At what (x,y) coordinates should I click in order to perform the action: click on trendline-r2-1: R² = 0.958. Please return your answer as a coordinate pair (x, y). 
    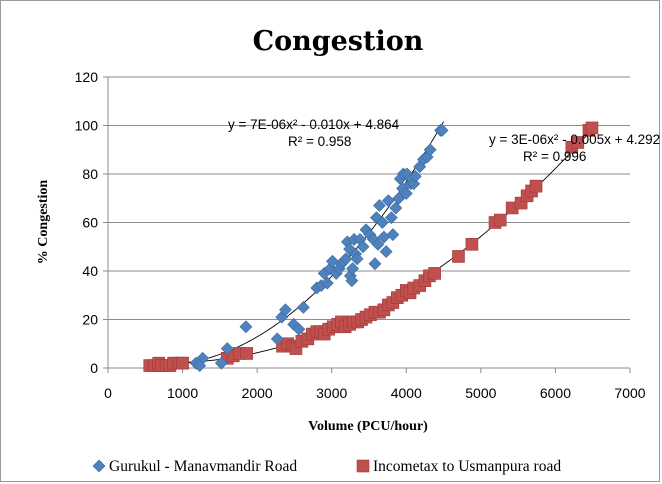
    Looking at the image, I should click on (319, 141).